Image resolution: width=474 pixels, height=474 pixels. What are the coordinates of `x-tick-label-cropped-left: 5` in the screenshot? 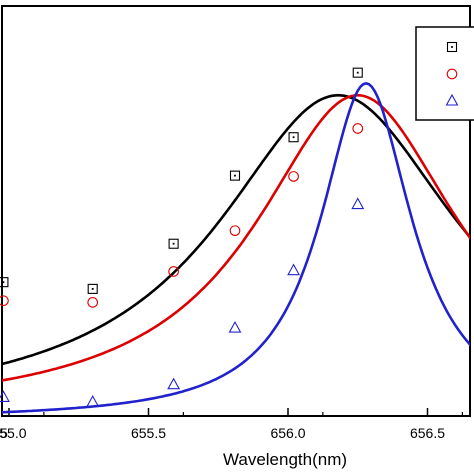 It's located at (4, 433).